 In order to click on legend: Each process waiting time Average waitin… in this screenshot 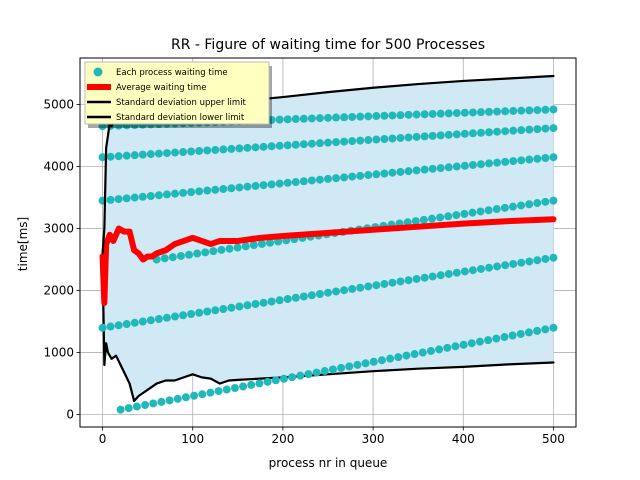, I will do `click(178, 94)`.